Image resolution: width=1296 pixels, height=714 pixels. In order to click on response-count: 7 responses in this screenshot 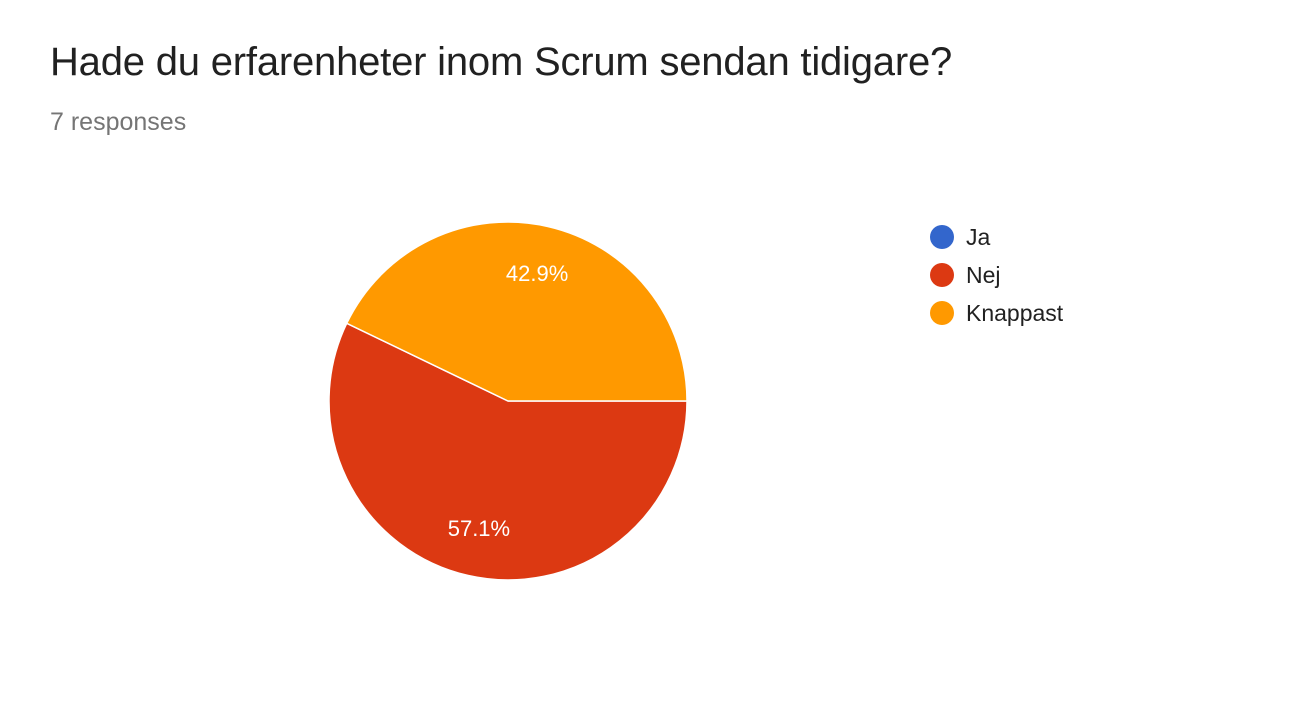, I will do `click(118, 122)`.